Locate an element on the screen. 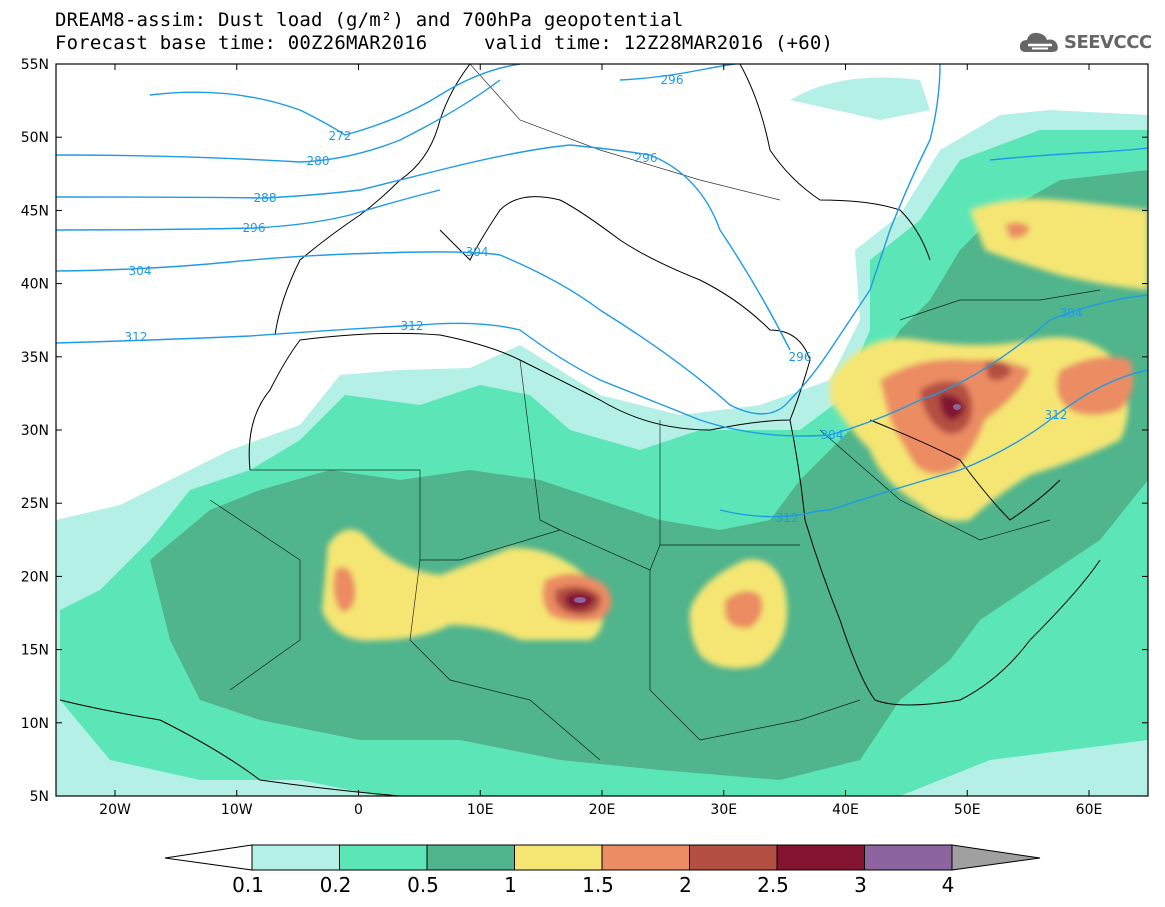  colorbar-under-arrow is located at coordinates (208, 857).